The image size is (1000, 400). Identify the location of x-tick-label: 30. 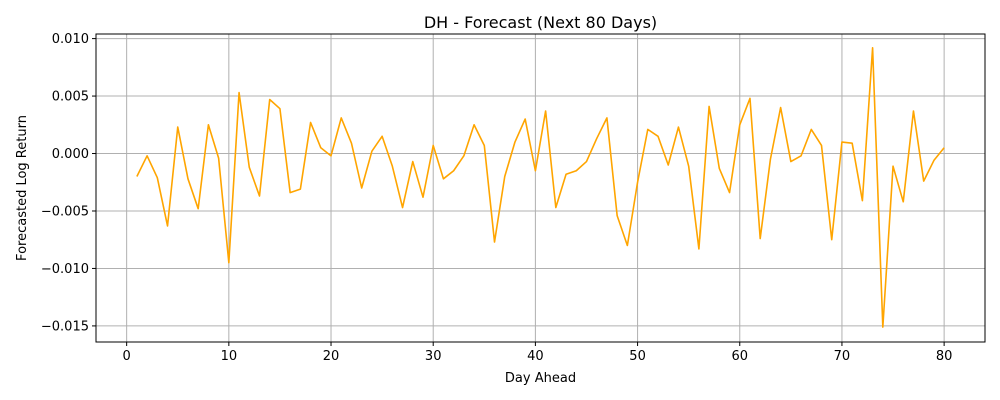
(433, 356).